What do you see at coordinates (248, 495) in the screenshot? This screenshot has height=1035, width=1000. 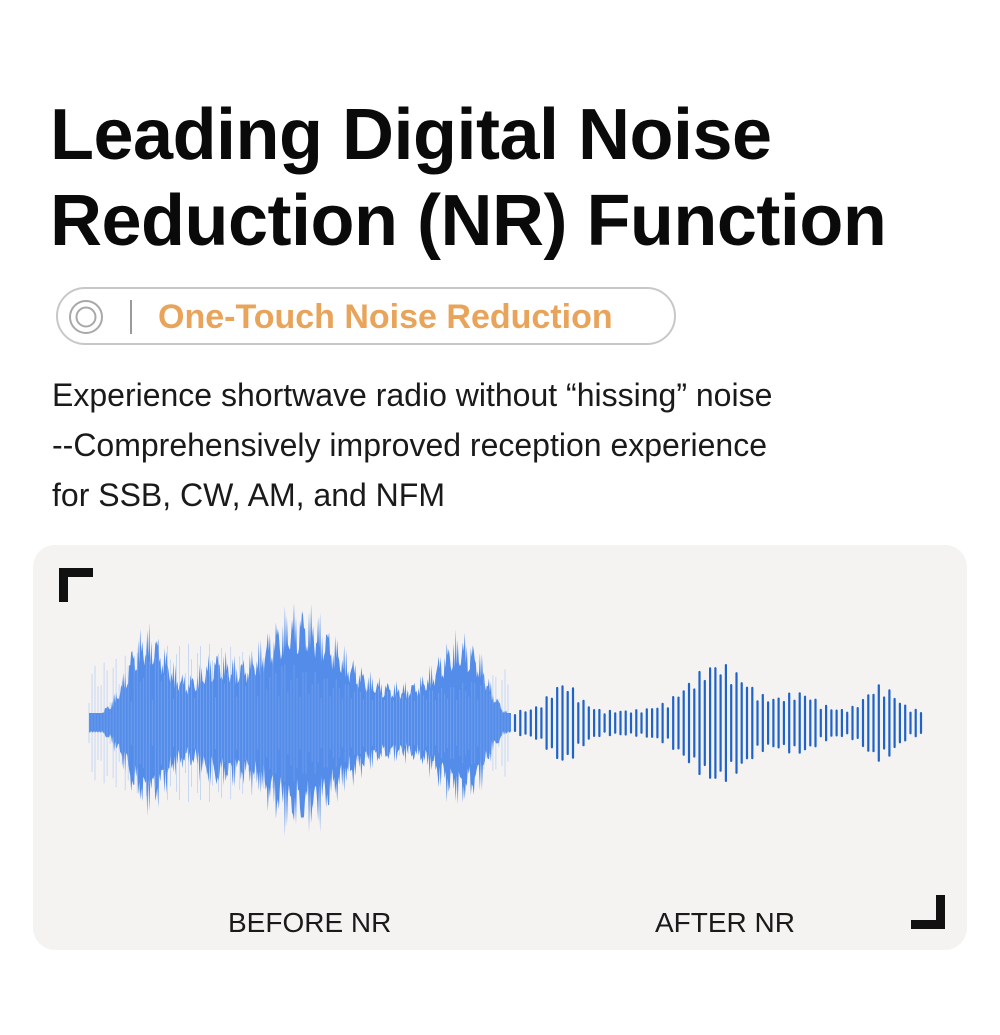 I see `description-line-3: for SSB, CW, AM, and NFM` at bounding box center [248, 495].